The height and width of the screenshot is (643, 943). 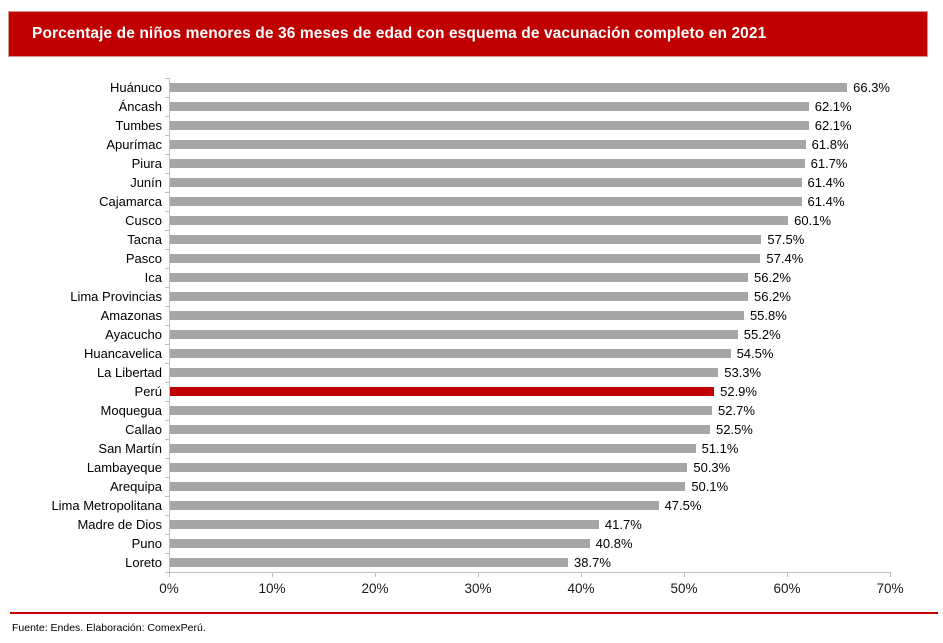 What do you see at coordinates (124, 467) in the screenshot?
I see `category-label: Lambayeque` at bounding box center [124, 467].